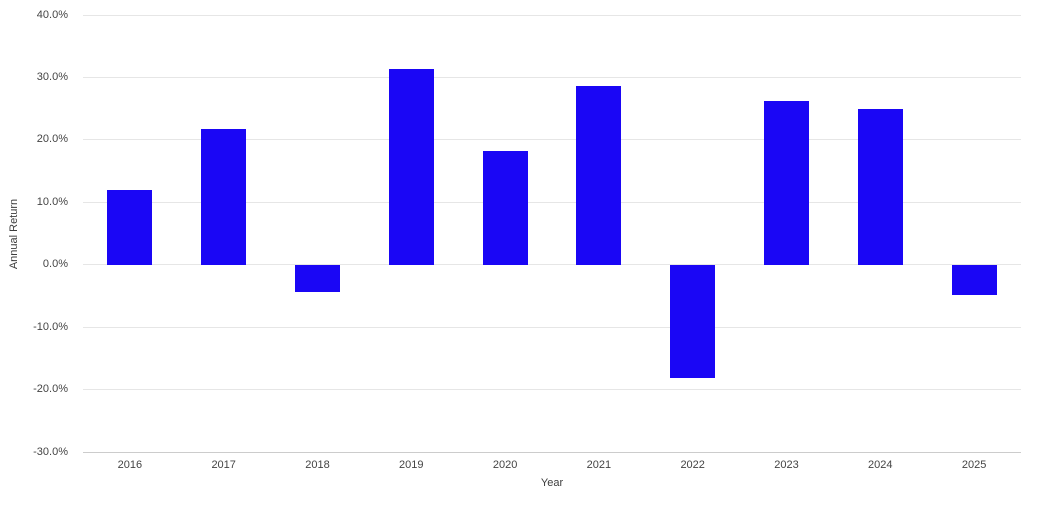 This screenshot has height=510, width=1054. What do you see at coordinates (599, 175) in the screenshot?
I see `bar-2021` at bounding box center [599, 175].